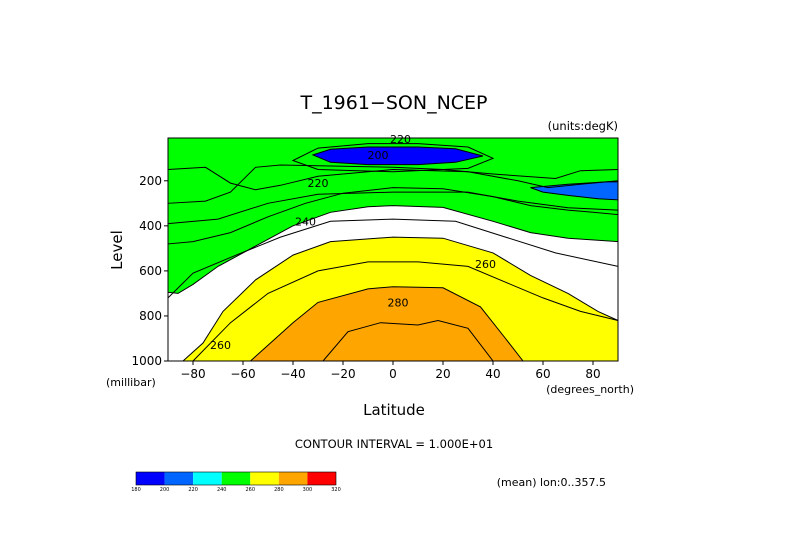  Describe the element at coordinates (192, 374) in the screenshot. I see `x-tick-label: −80` at that location.